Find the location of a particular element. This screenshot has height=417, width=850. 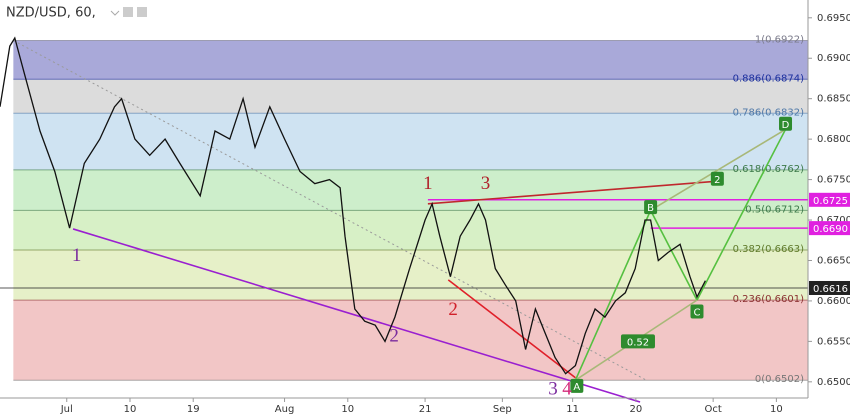

y-tick-label: 0.6950 is located at coordinates (833, 18).